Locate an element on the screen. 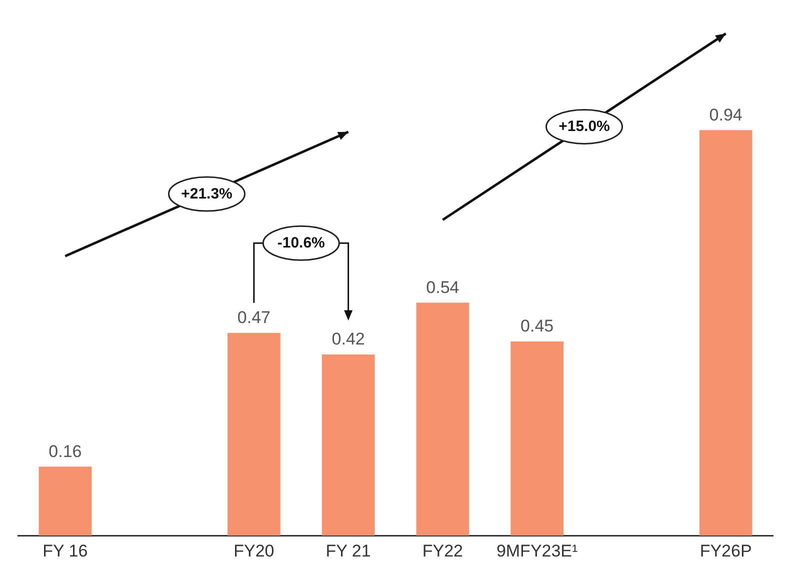 This screenshot has width=791, height=576. data-label: 0.45 is located at coordinates (537, 326).